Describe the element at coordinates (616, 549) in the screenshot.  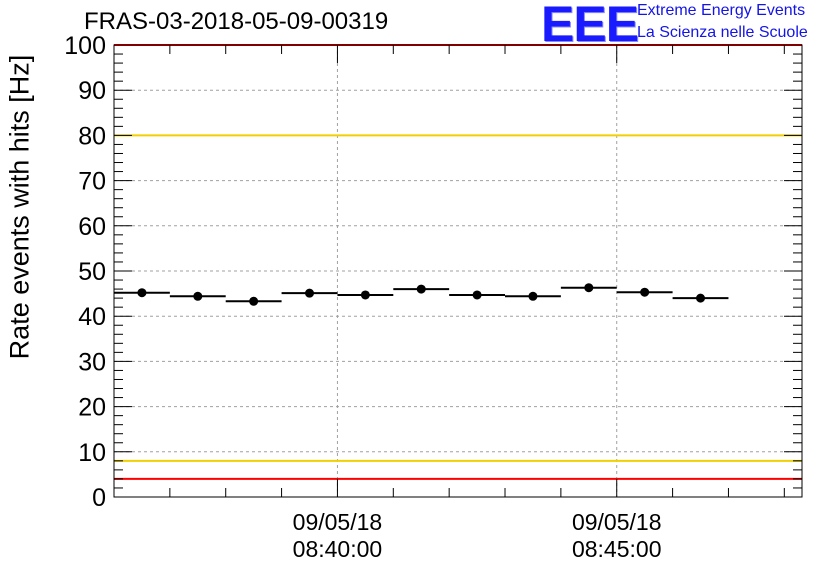
I see `x-tick-time: 08:45:00` at that location.